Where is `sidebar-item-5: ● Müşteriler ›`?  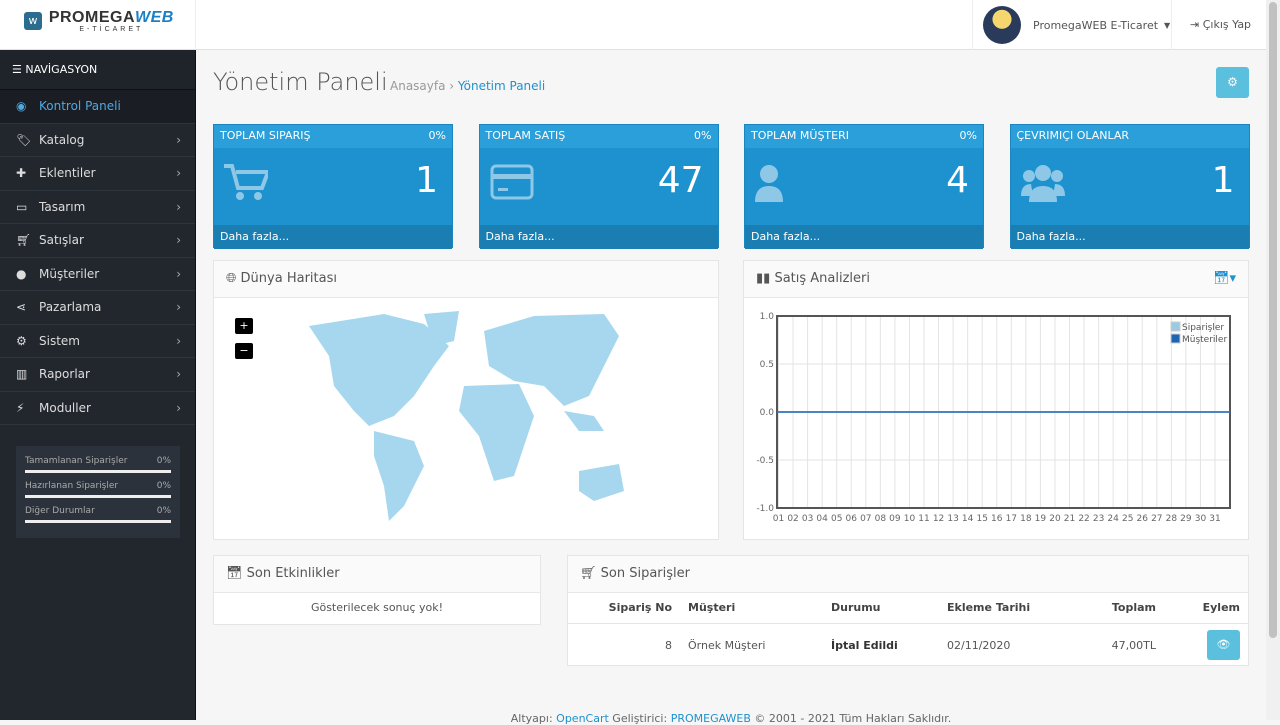
sidebar-item-5: ● Müşteriler › is located at coordinates (97, 274).